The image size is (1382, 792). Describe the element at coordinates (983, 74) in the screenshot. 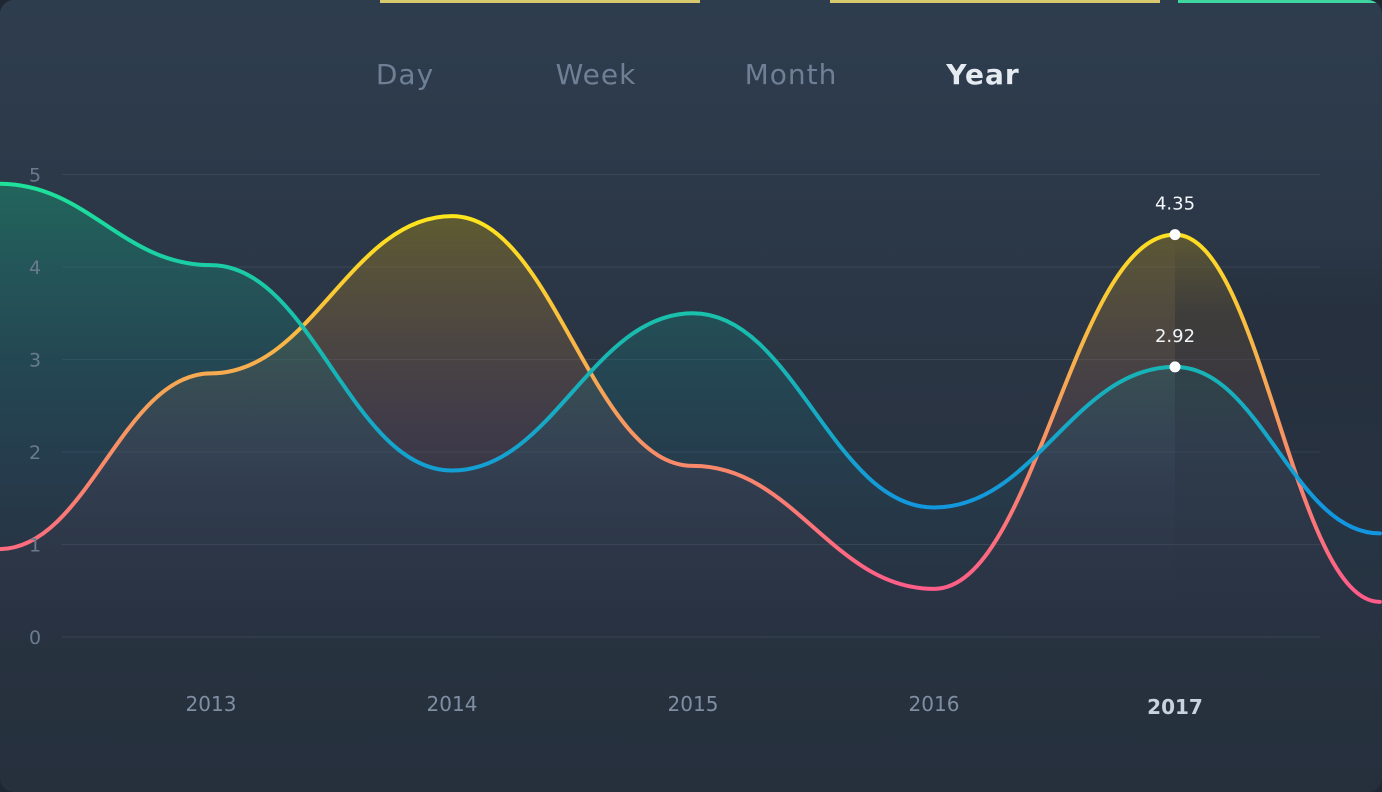

I see `tab-year: Year` at that location.